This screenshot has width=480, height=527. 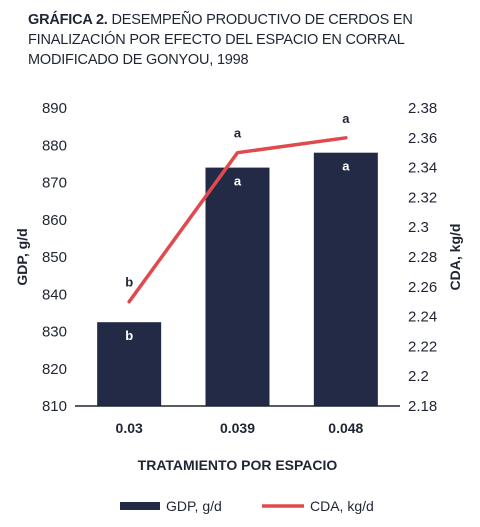 I want to click on y2-axis-tick-label: 2.3, so click(x=418, y=227).